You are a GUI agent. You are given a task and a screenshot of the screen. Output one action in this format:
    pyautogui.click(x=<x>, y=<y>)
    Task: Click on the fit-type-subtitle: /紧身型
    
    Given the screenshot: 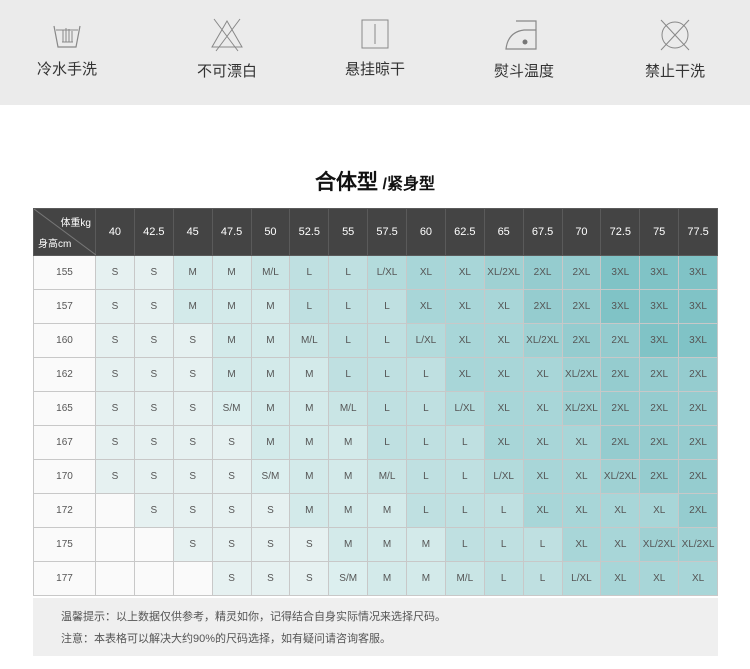 What is the action you would take?
    pyautogui.click(x=408, y=184)
    